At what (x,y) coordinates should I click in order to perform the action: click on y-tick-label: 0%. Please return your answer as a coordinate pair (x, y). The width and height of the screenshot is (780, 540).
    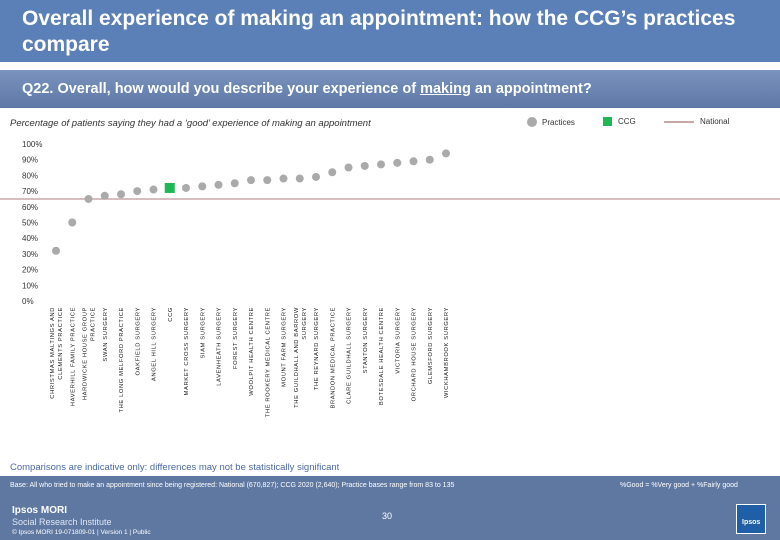
    Looking at the image, I should click on (28, 301).